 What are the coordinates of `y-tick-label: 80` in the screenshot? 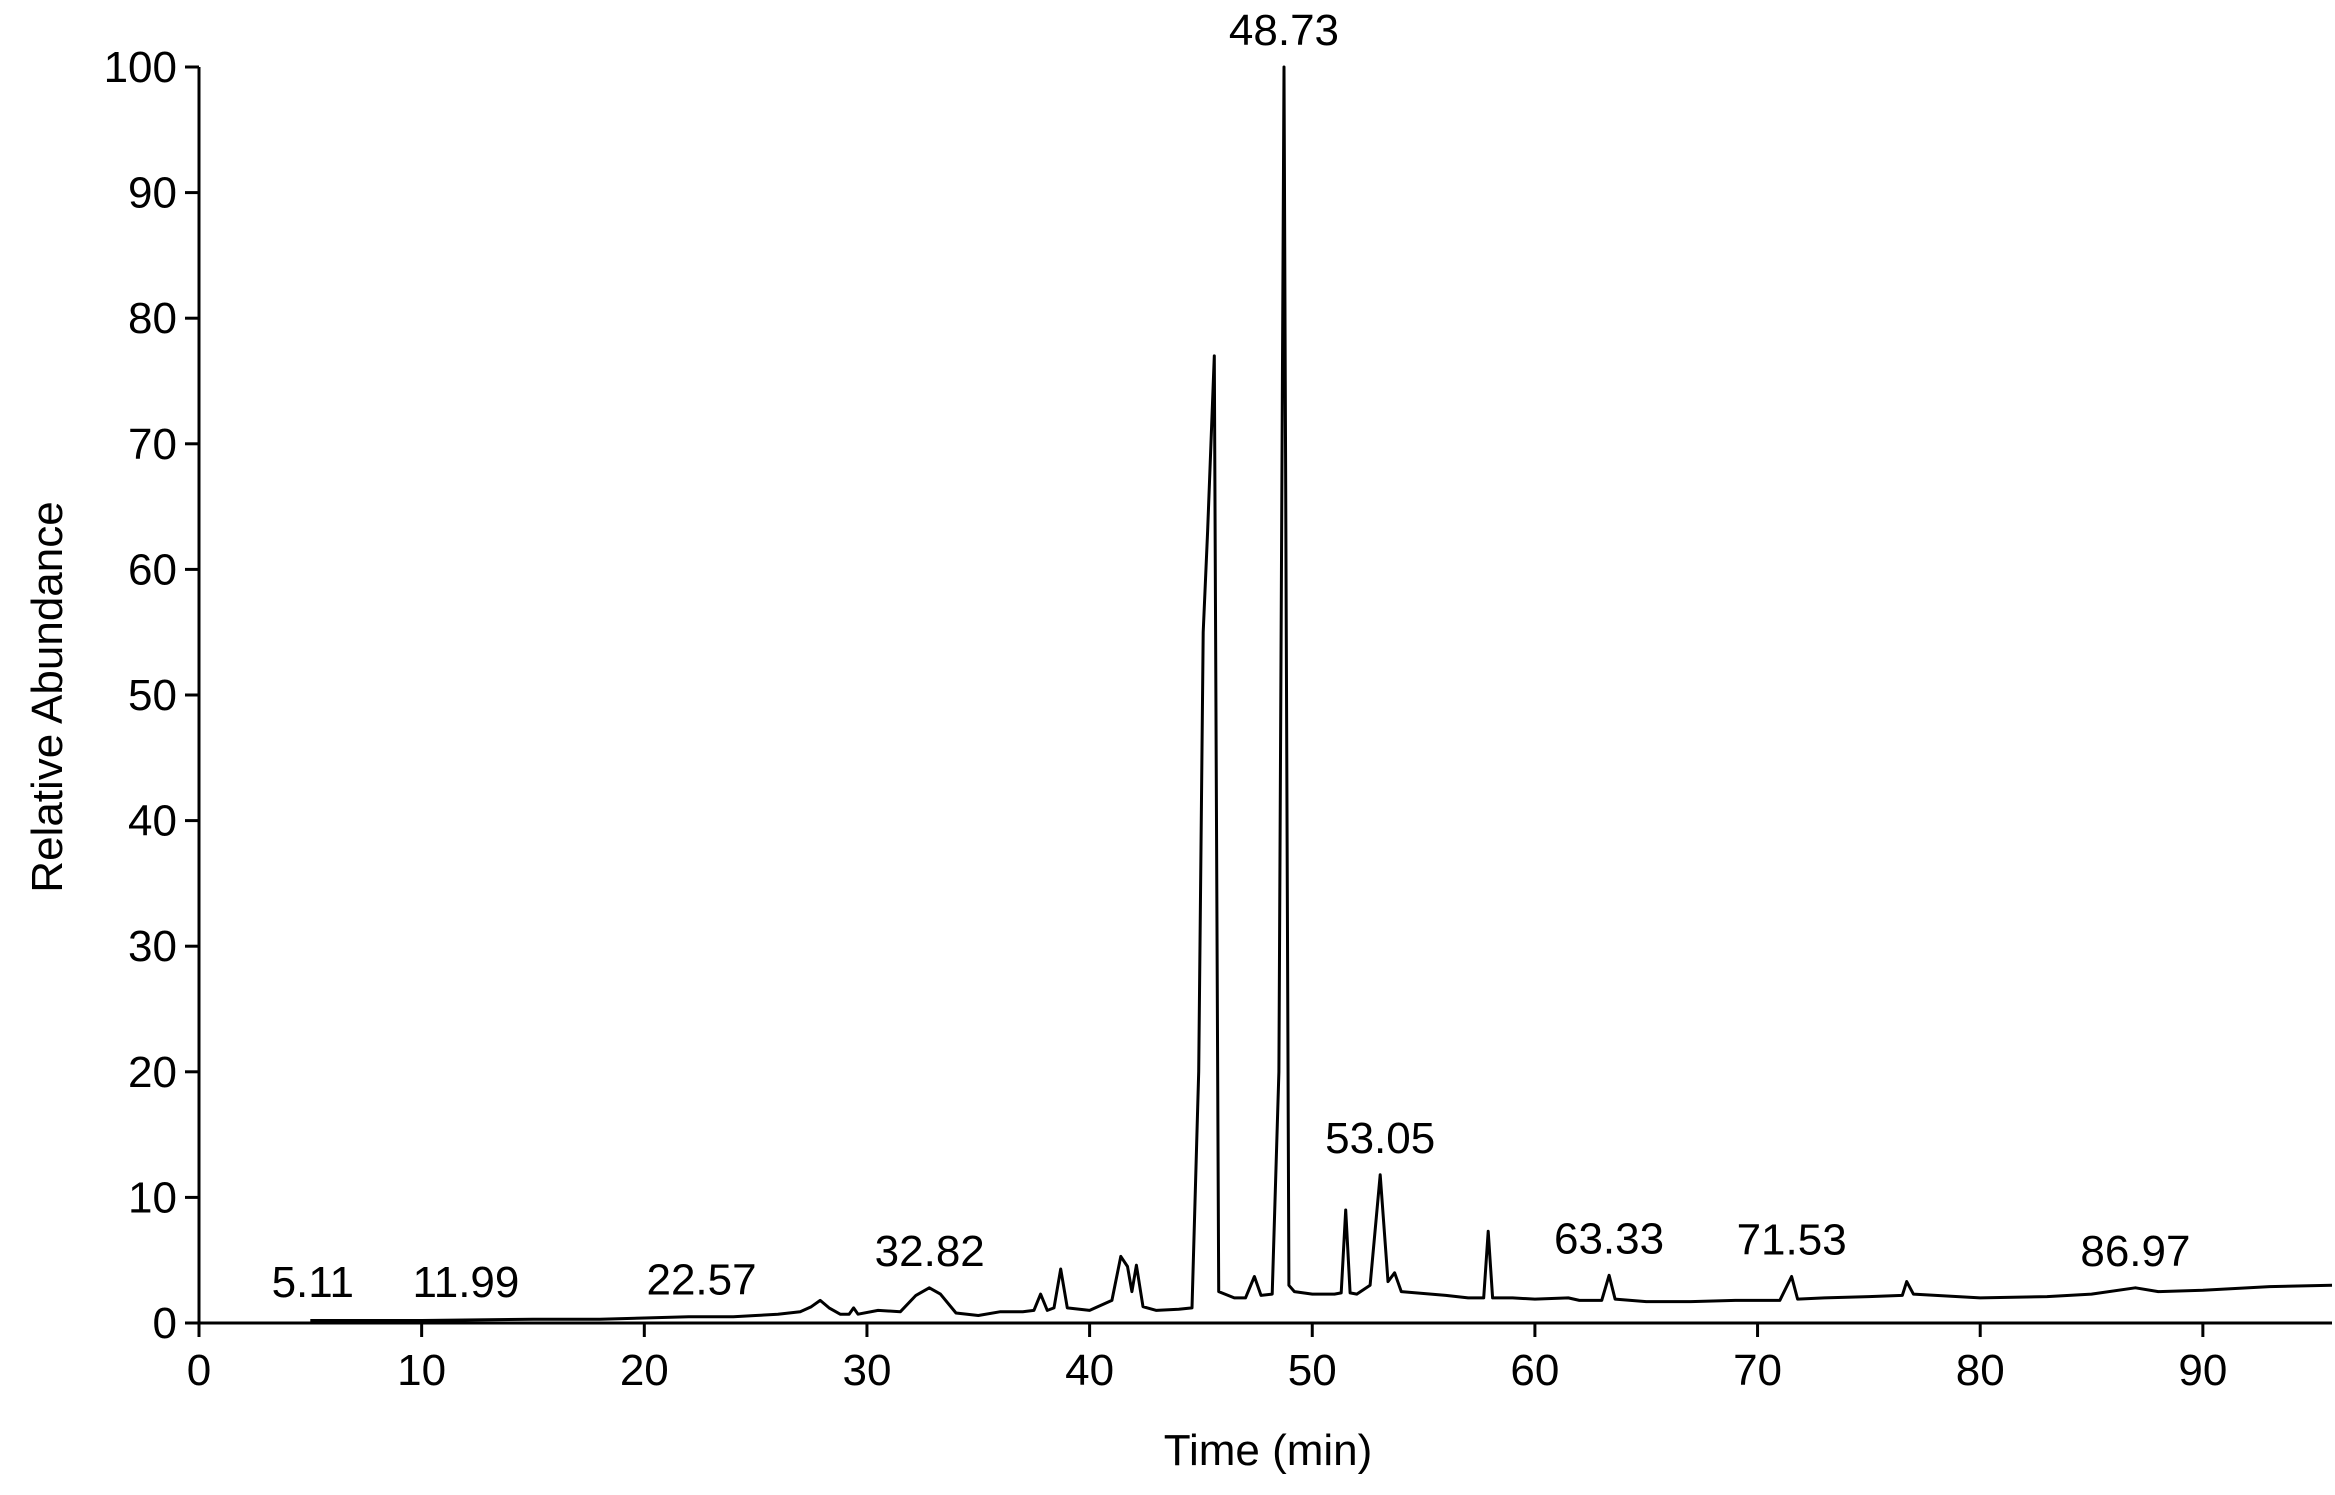 It's located at (152, 318).